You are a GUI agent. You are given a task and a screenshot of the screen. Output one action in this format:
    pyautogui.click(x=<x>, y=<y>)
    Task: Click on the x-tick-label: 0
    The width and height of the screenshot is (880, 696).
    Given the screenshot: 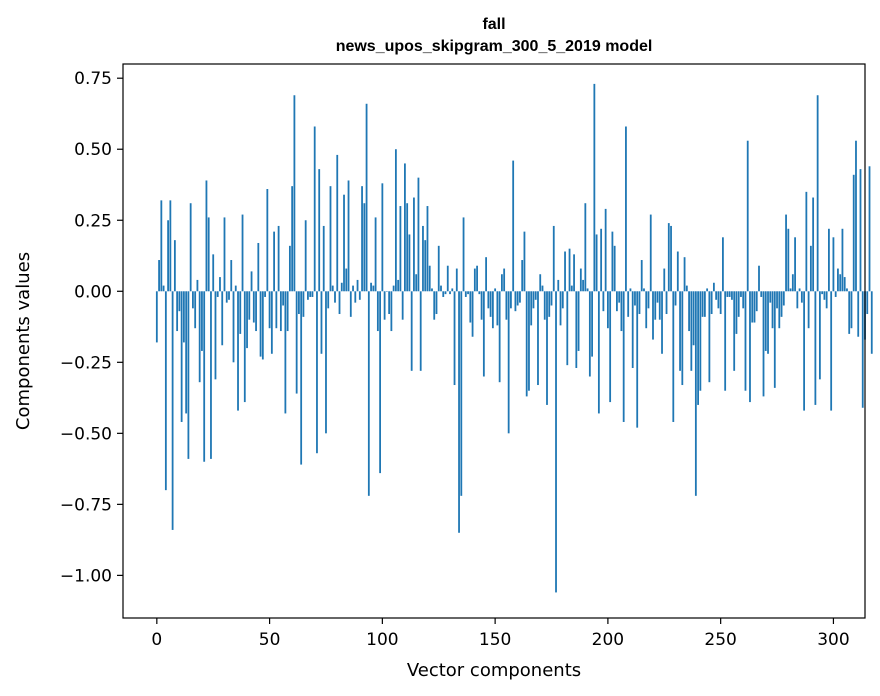 What is the action you would take?
    pyautogui.click(x=156, y=640)
    